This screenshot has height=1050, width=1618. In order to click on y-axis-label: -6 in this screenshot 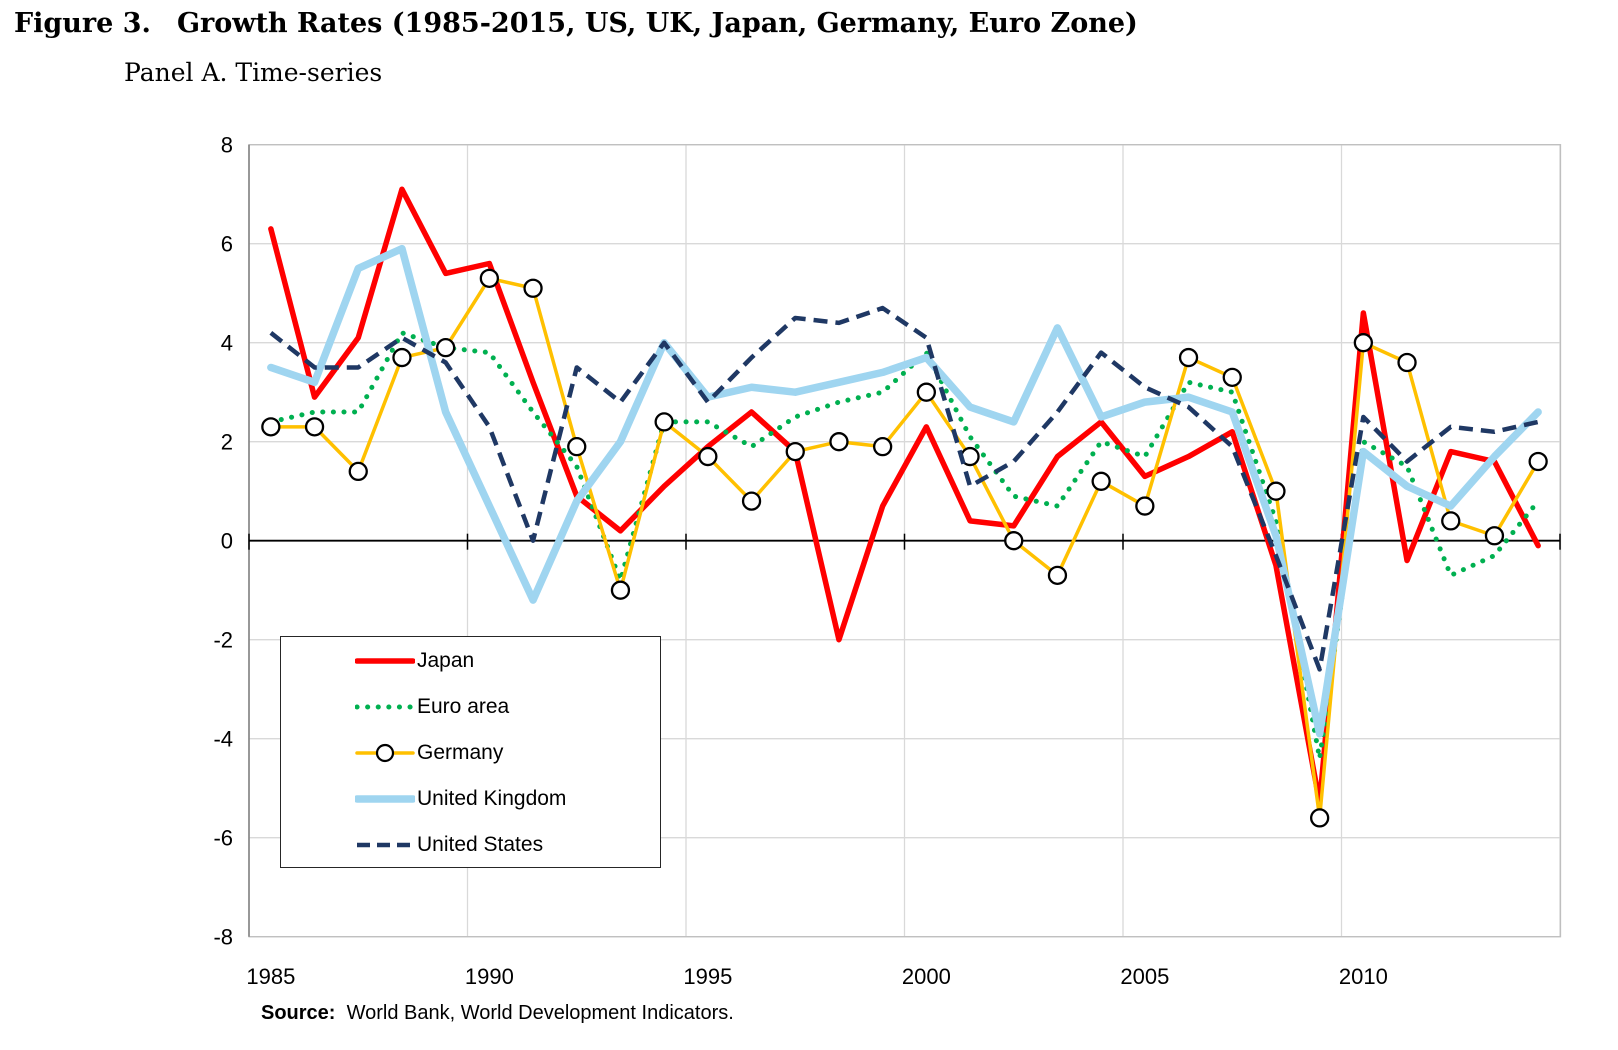, I will do `click(223, 838)`.